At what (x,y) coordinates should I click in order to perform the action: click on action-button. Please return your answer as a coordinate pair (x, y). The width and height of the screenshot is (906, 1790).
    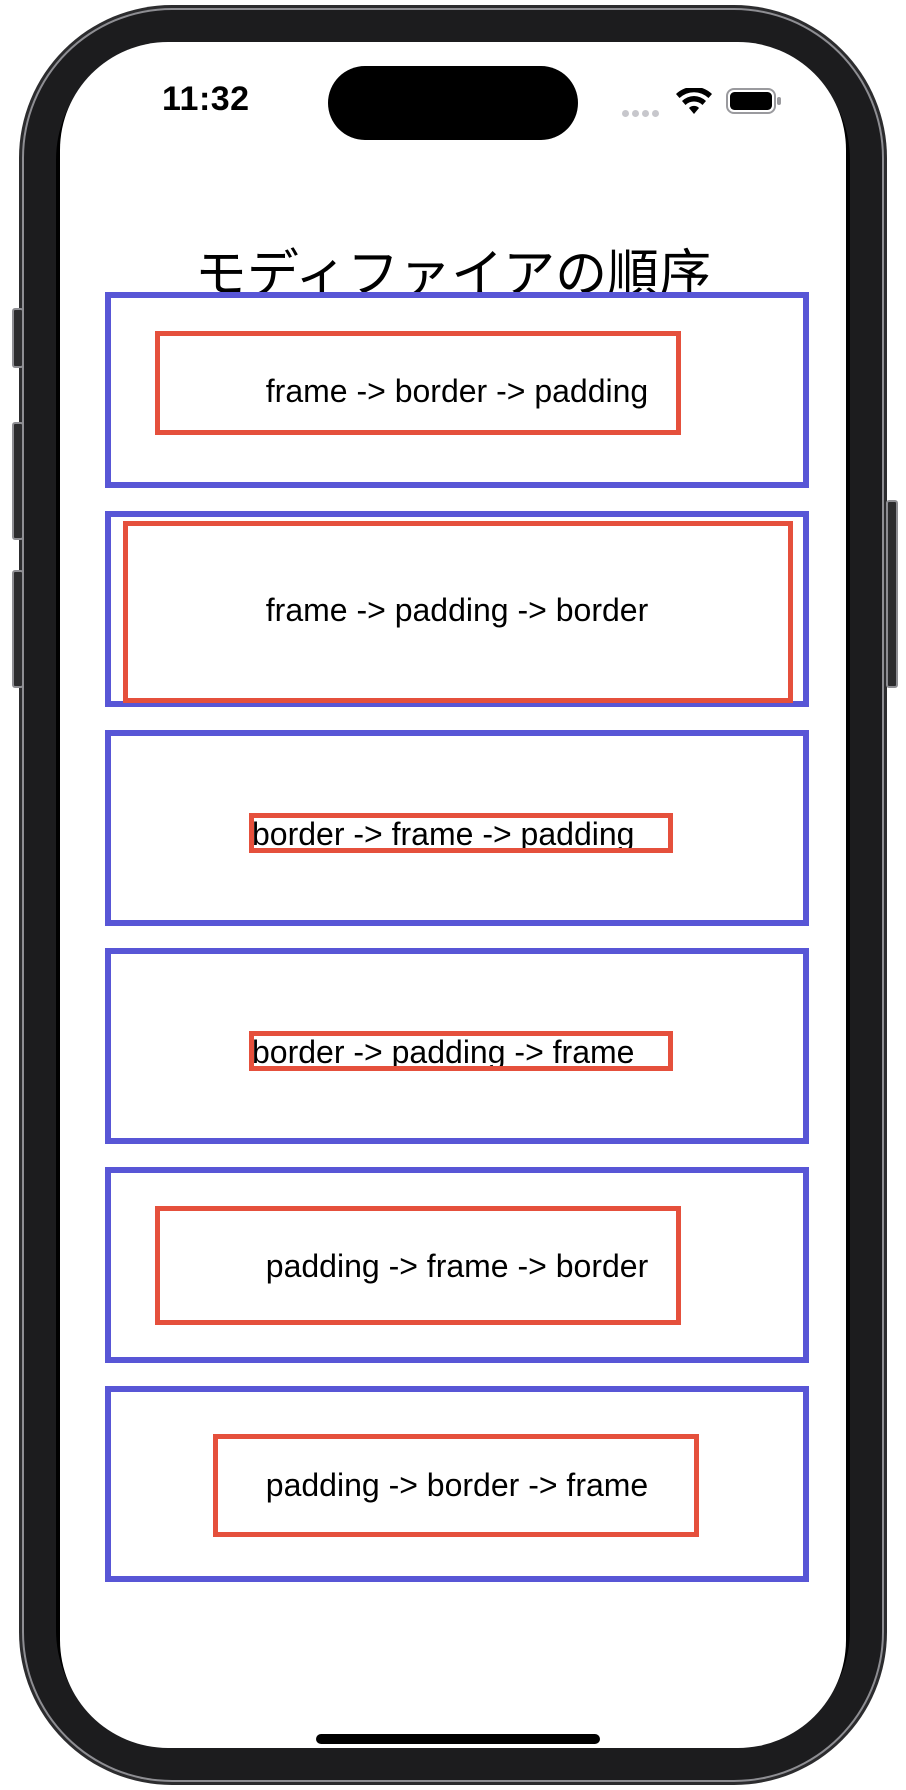
    Looking at the image, I should click on (18, 338).